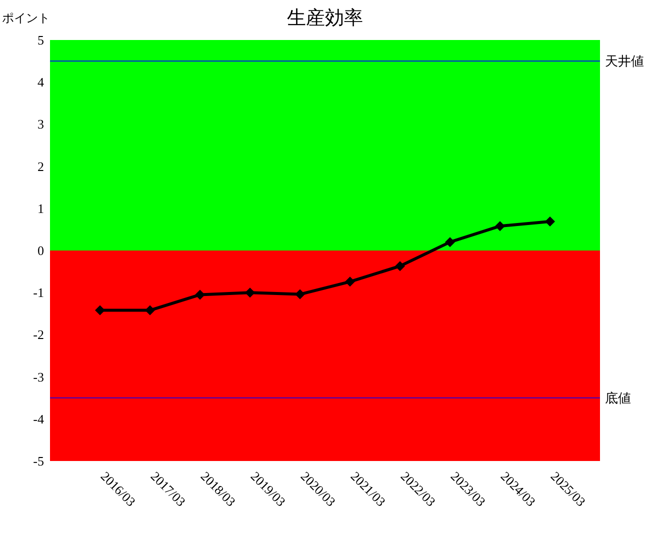 The width and height of the screenshot is (650, 540). I want to click on y-tick-label: 2, so click(41, 166).